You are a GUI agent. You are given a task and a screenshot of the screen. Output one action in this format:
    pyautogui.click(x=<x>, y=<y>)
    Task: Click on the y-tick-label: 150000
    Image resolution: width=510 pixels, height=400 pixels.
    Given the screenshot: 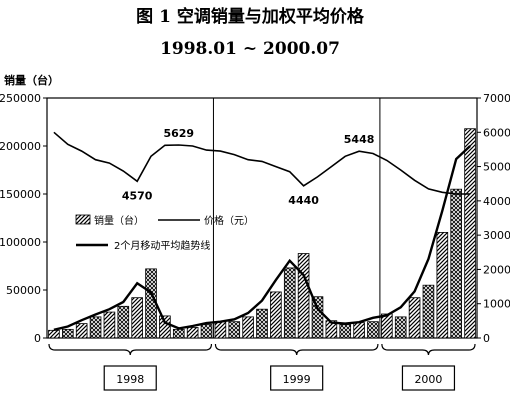 What is the action you would take?
    pyautogui.click(x=20, y=194)
    